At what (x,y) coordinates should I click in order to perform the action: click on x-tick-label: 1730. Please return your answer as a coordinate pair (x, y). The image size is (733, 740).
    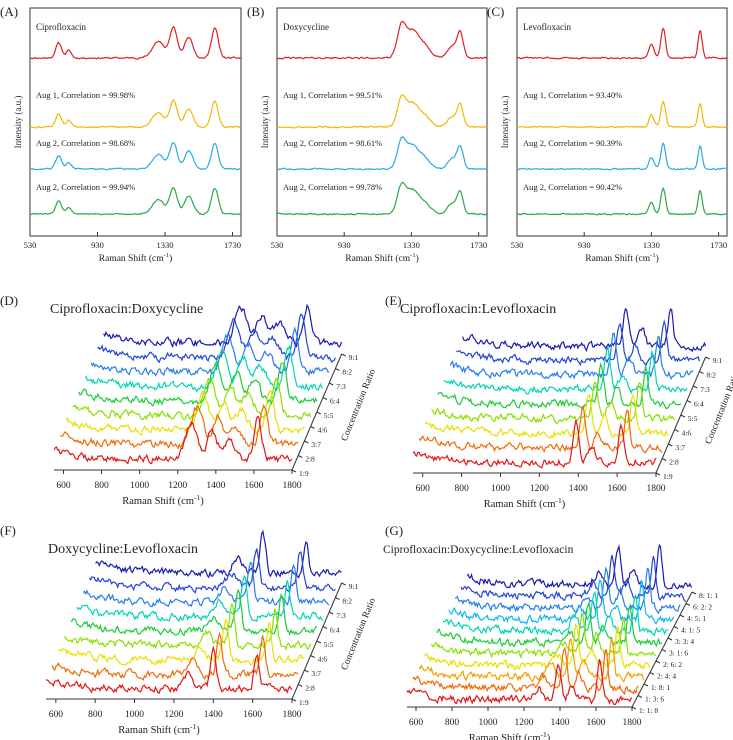
    Looking at the image, I should click on (478, 245).